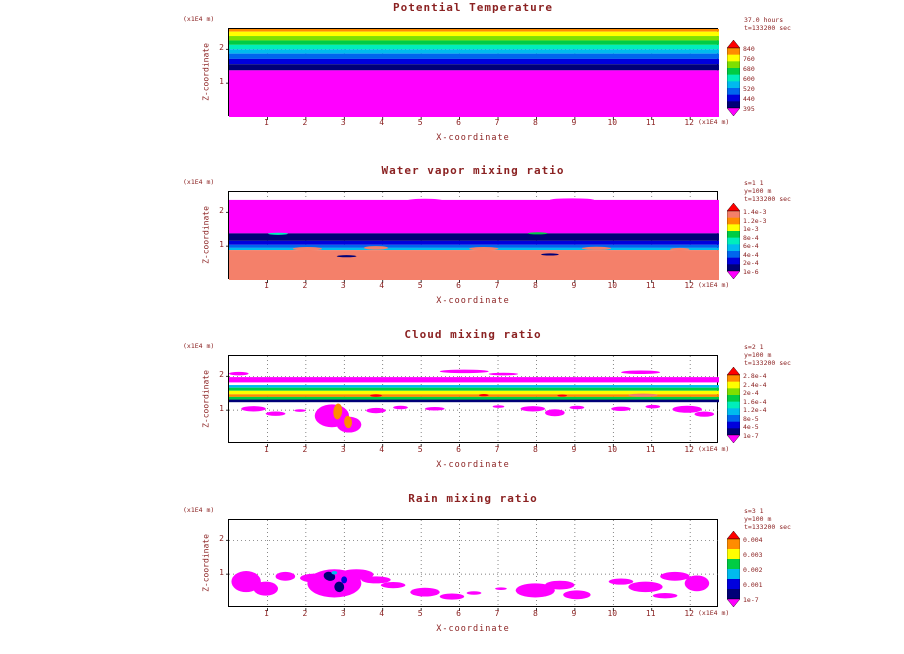 This screenshot has height=654, width=904. What do you see at coordinates (751, 254) in the screenshot?
I see `colorbar-label: 4e-4` at bounding box center [751, 254].